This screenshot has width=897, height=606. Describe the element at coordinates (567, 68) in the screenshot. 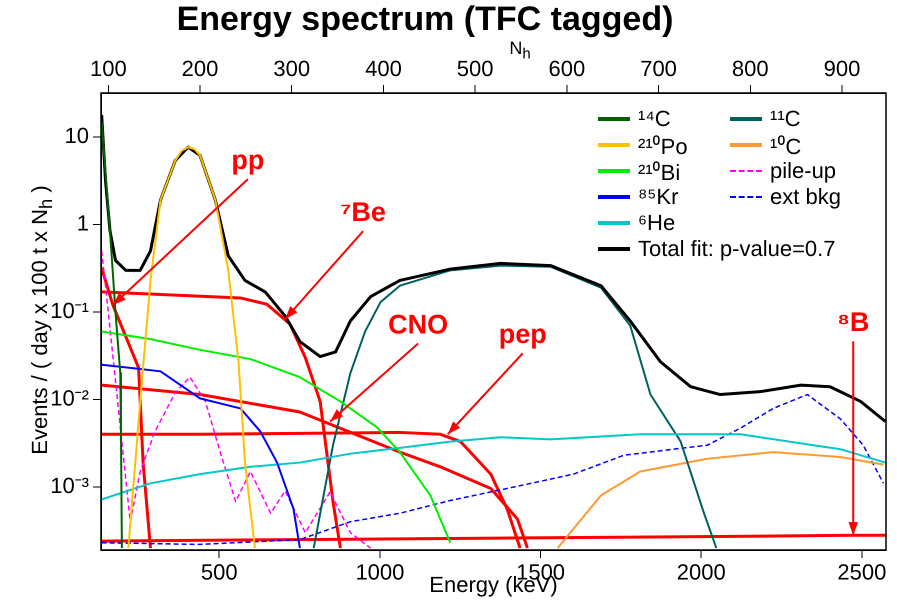

I see `x2-tick-label: 600` at that location.